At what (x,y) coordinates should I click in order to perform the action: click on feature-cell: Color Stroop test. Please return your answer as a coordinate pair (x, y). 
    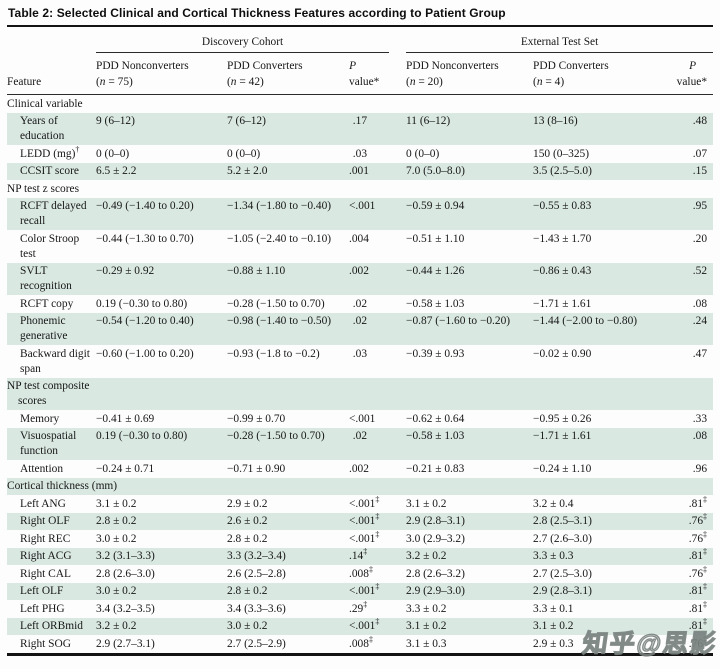
    Looking at the image, I should click on (51, 246).